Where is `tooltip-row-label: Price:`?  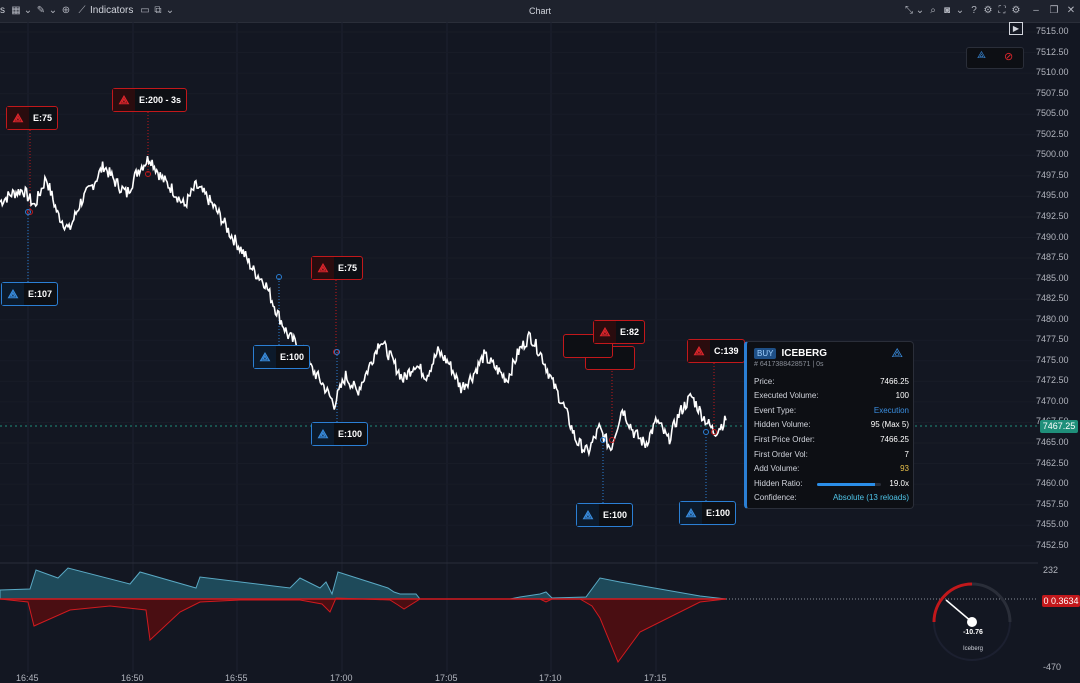 tooltip-row-label: Price: is located at coordinates (764, 381).